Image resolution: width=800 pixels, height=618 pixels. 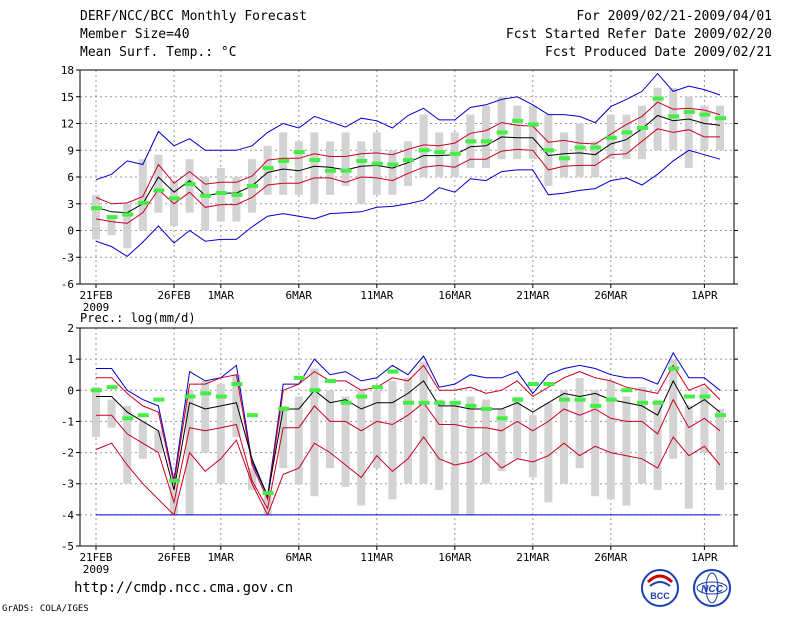 What do you see at coordinates (712, 589) in the screenshot?
I see `ncc-logo-text: NCC` at bounding box center [712, 589].